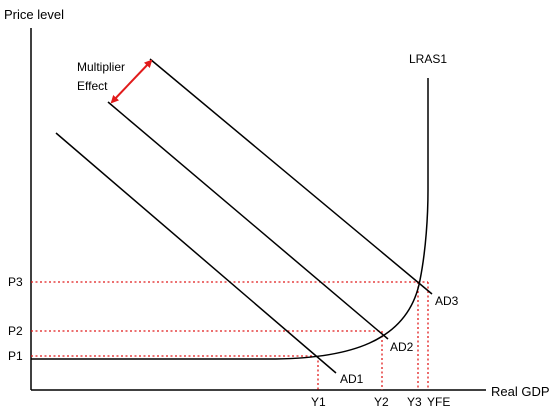  What do you see at coordinates (15, 356) in the screenshot?
I see `p1-label: P1` at bounding box center [15, 356].